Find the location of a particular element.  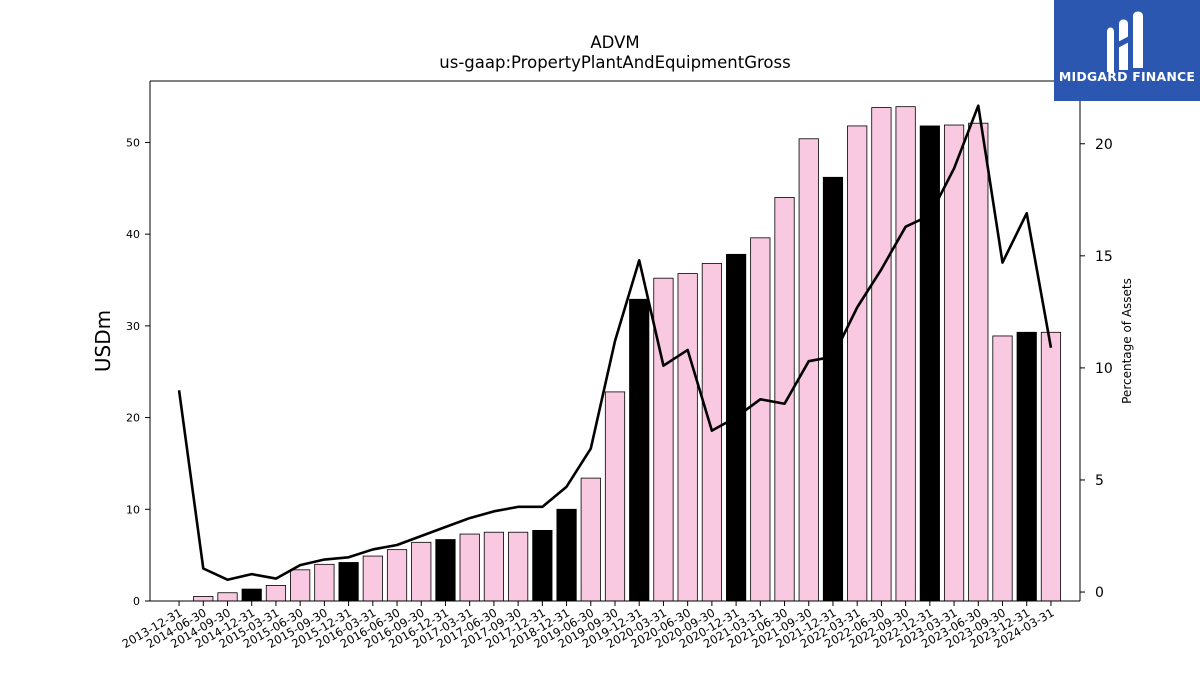

y-tick-label: 10 is located at coordinates (133, 509).